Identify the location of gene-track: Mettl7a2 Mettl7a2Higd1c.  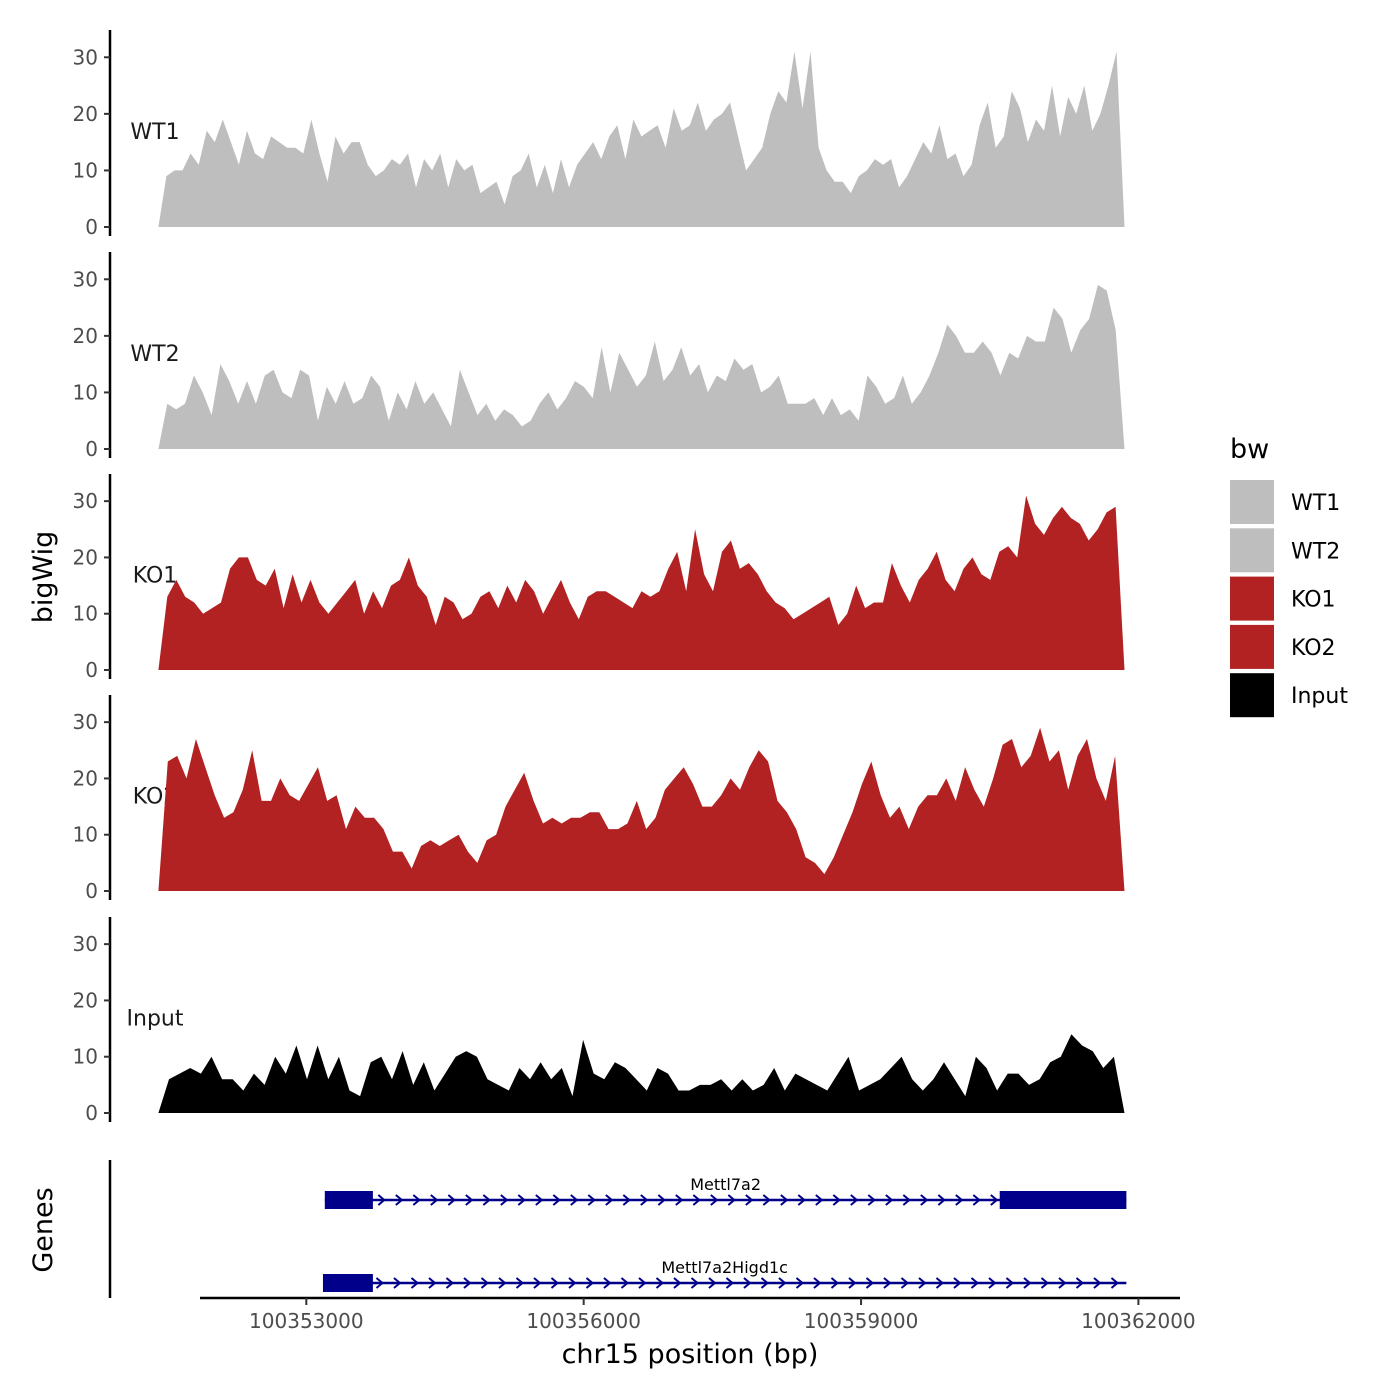
(617, 1229).